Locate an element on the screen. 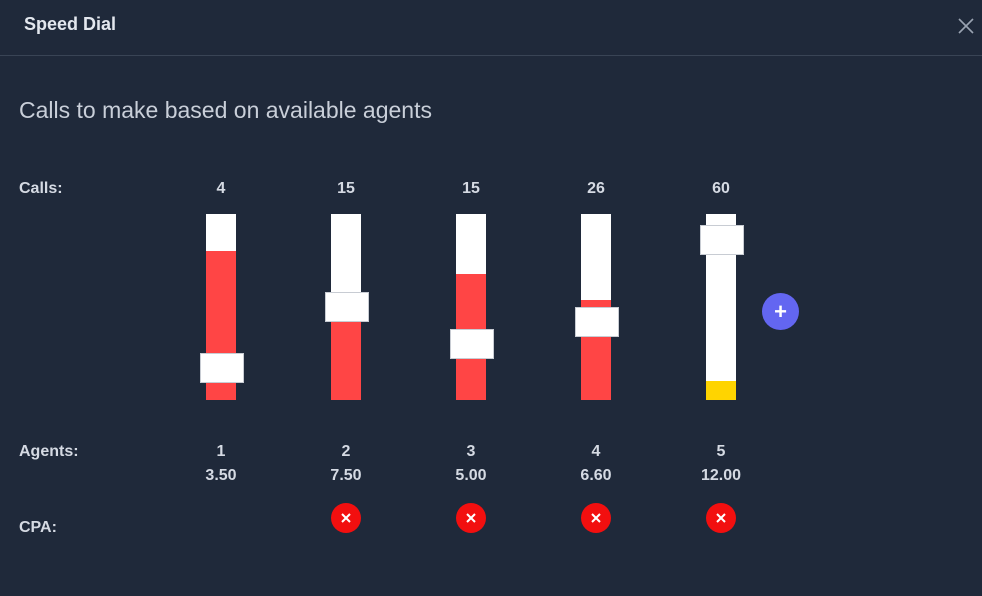 The width and height of the screenshot is (982, 596). calls-value: 26 is located at coordinates (596, 188).